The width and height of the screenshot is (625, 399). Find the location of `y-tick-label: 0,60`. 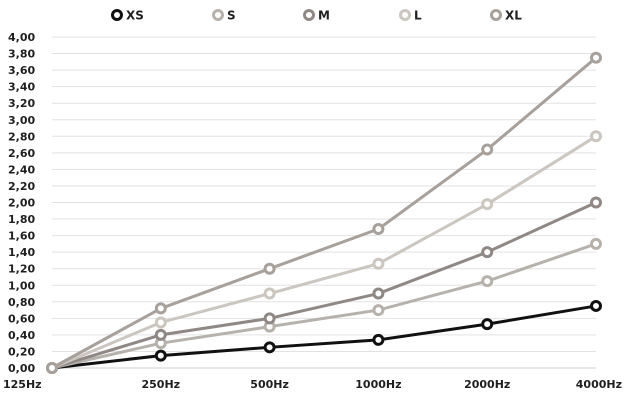

y-tick-label: 0,60 is located at coordinates (21, 318).